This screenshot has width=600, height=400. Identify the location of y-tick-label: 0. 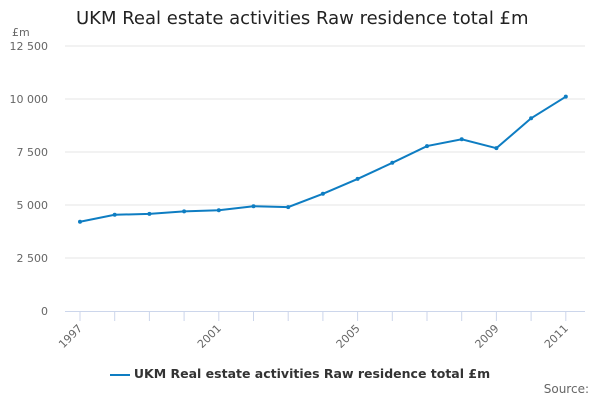
(44, 311).